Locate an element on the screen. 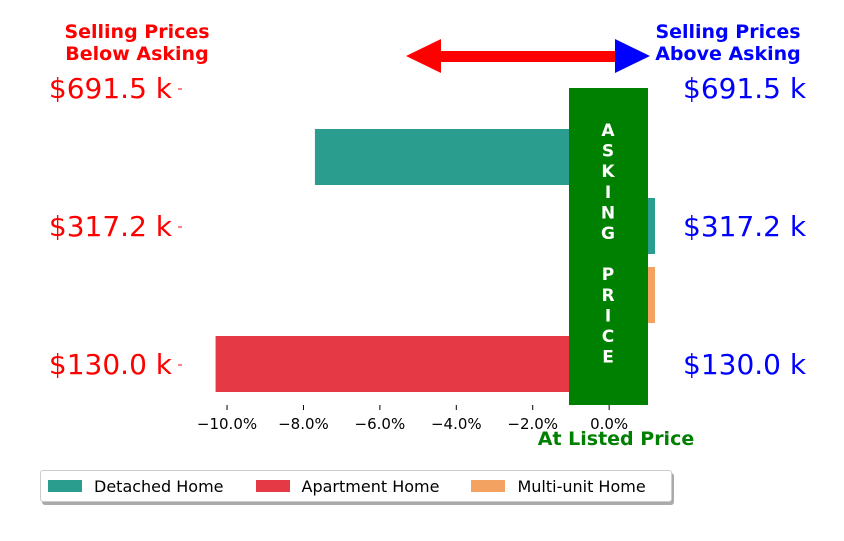 This screenshot has width=844, height=541. left-price-label: $317.2 k is located at coordinates (111, 226).